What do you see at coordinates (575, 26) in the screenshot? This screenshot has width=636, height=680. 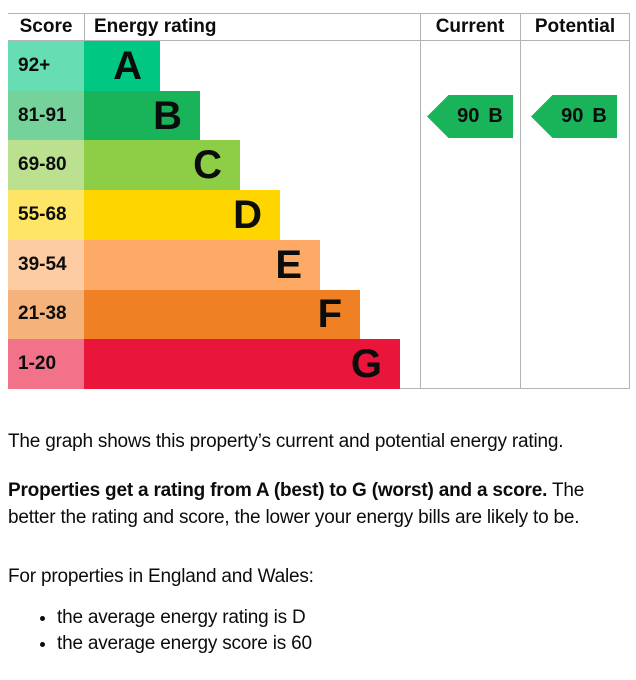 I see `header-potential: Potential` at bounding box center [575, 26].